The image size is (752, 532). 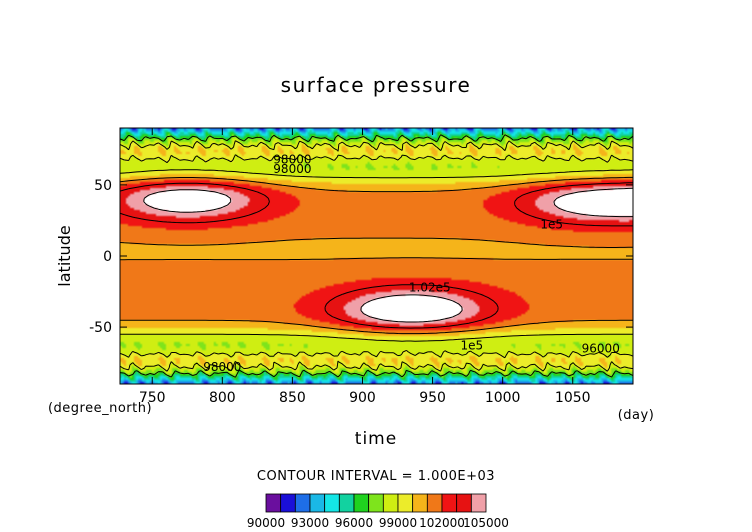 I want to click on colorbar-tick-label: 96000, so click(x=354, y=523).